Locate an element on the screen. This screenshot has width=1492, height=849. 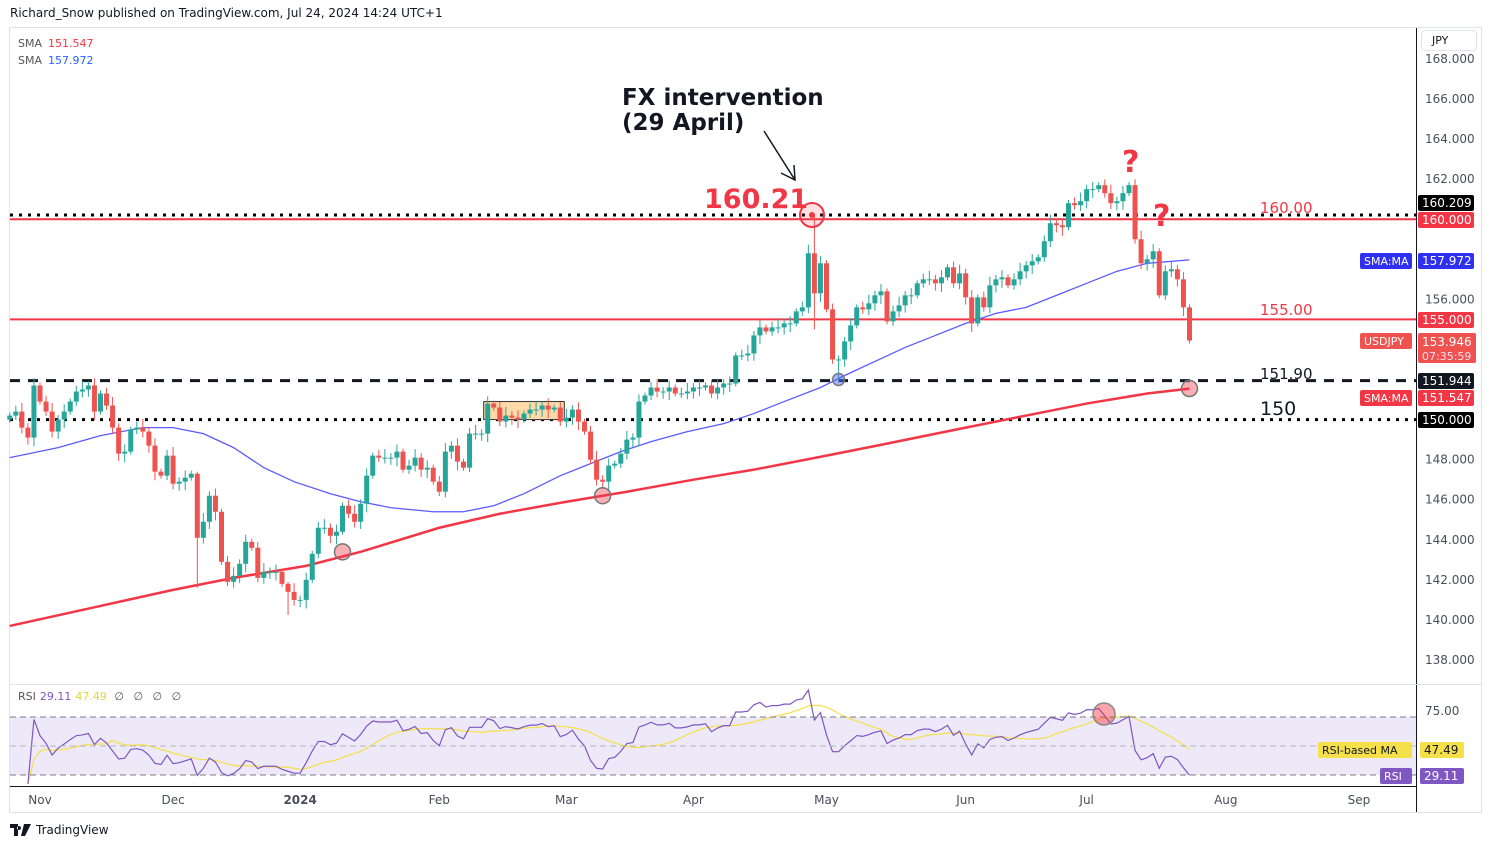
price-tick: 156.000 is located at coordinates (1450, 299).